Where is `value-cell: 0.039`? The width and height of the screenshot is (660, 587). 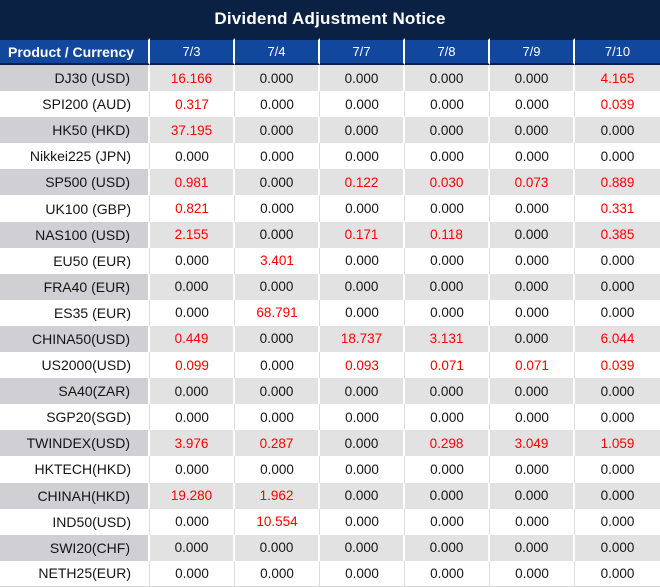 value-cell: 0.039 is located at coordinates (617, 365).